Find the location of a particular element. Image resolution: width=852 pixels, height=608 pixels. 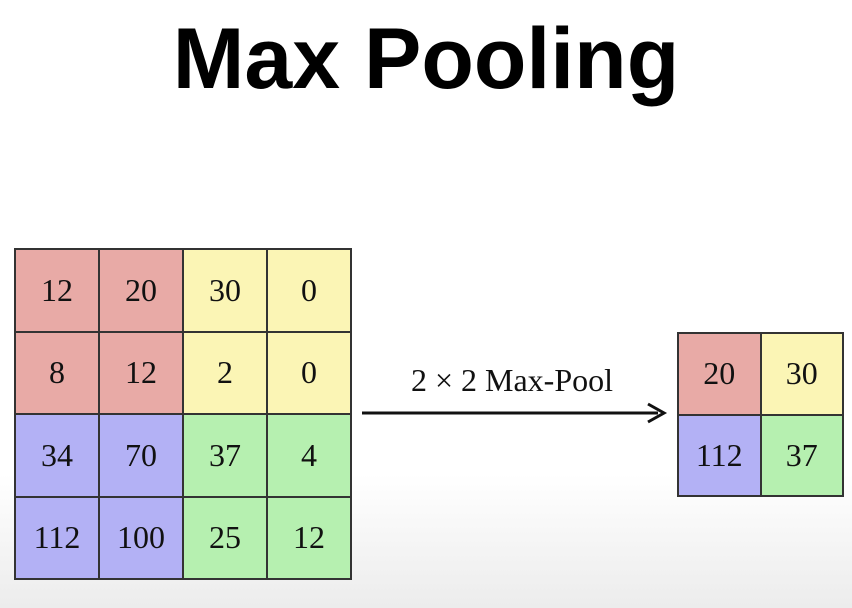

input-matrix-cell: 100 is located at coordinates (141, 537).